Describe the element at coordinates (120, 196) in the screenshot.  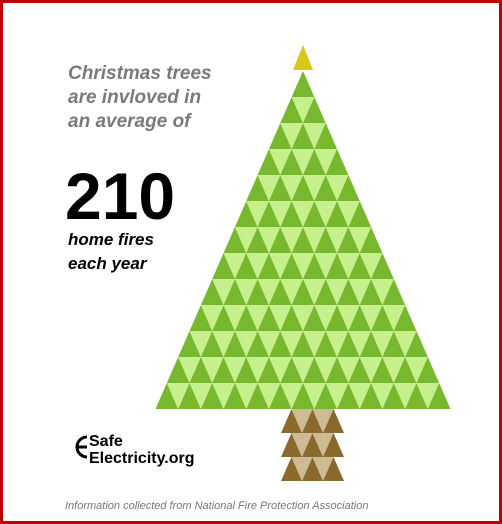
I see `headline-number: 210` at that location.